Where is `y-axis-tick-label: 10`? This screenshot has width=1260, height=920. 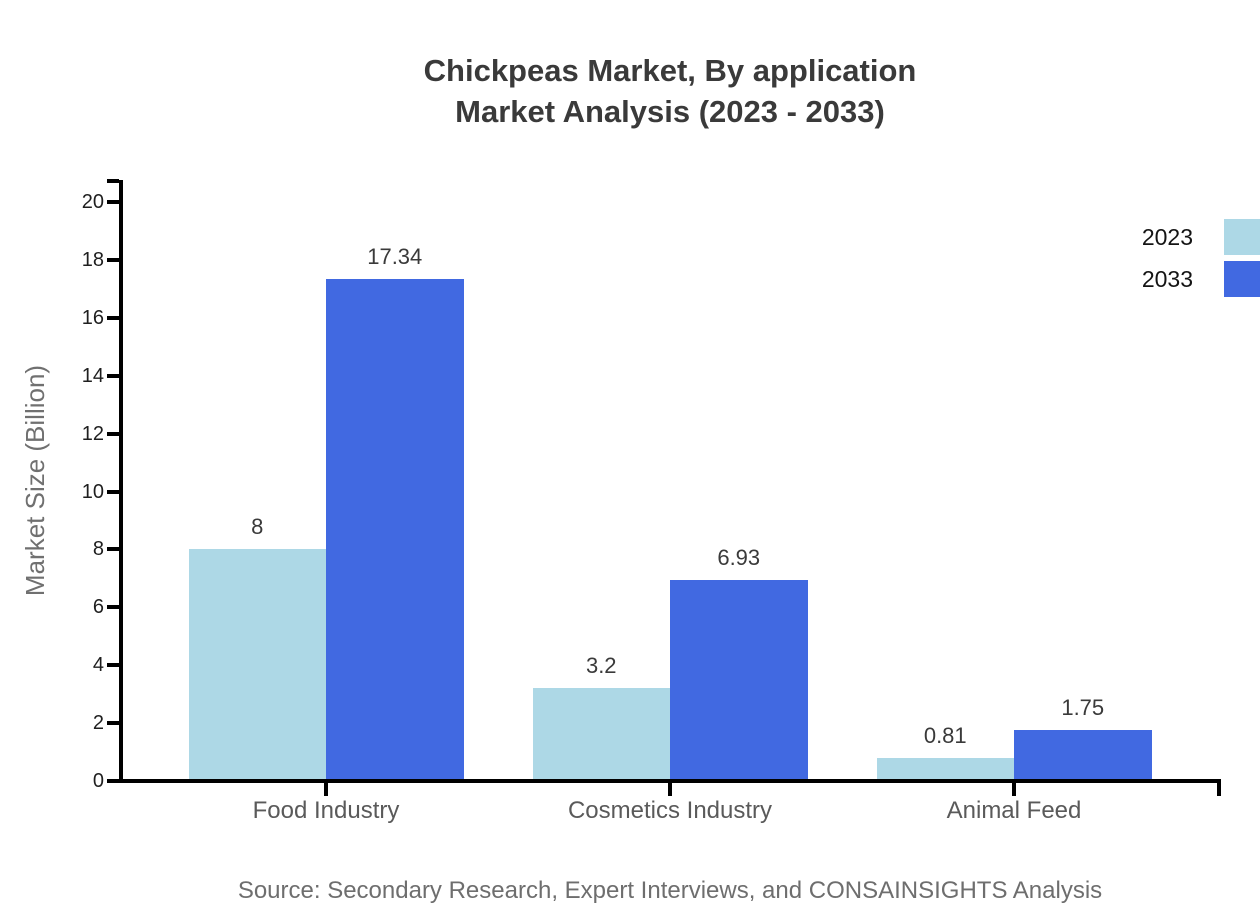
y-axis-tick-label: 10 is located at coordinates (92, 491).